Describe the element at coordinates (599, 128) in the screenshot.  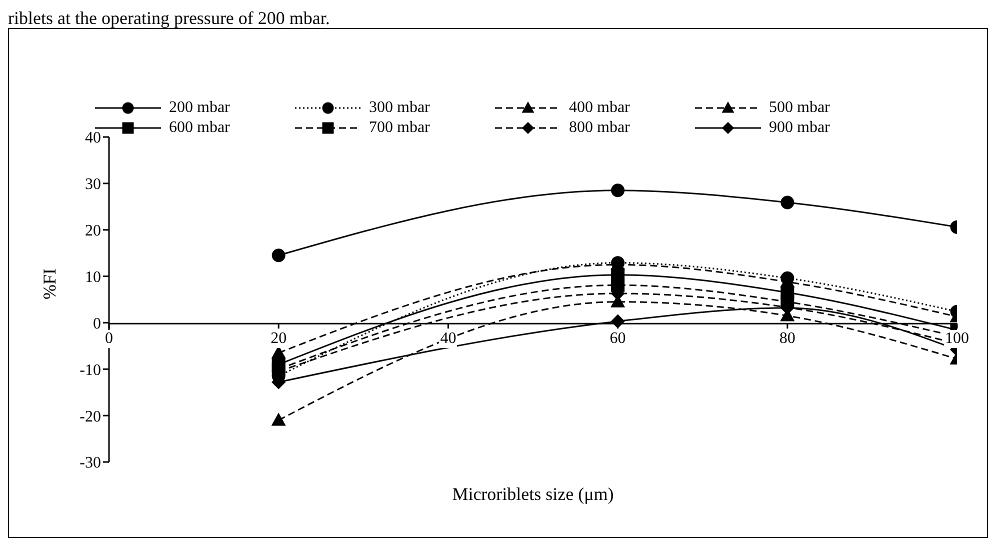
I see `legend-label: 800 mbar` at that location.